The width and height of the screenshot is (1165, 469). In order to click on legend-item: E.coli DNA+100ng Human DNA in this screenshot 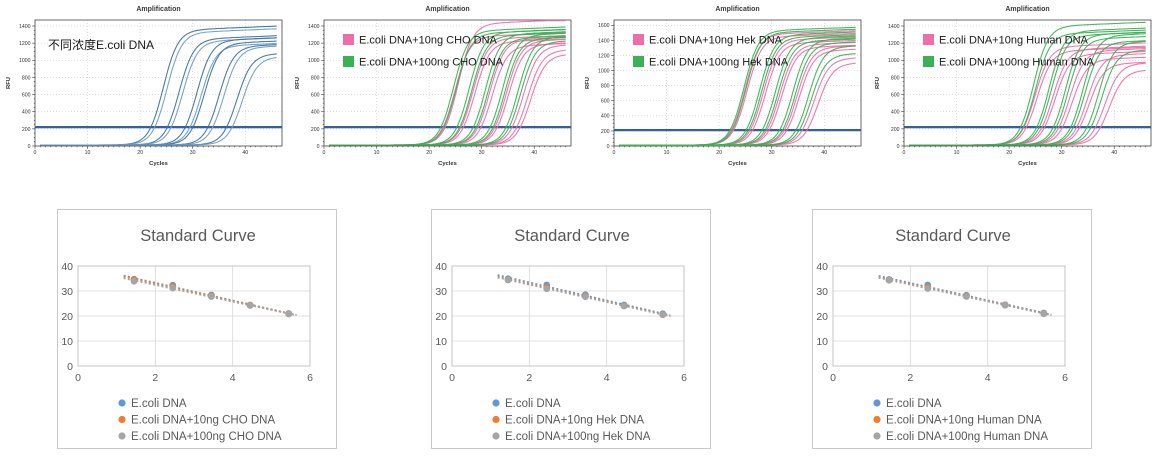, I will do `click(1009, 62)`.